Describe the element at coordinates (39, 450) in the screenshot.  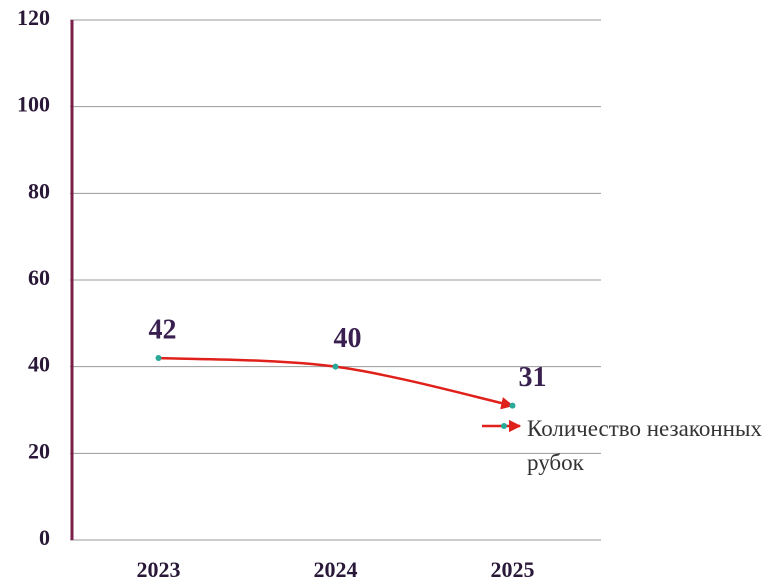
I see `y-tick-label: 20` at that location.